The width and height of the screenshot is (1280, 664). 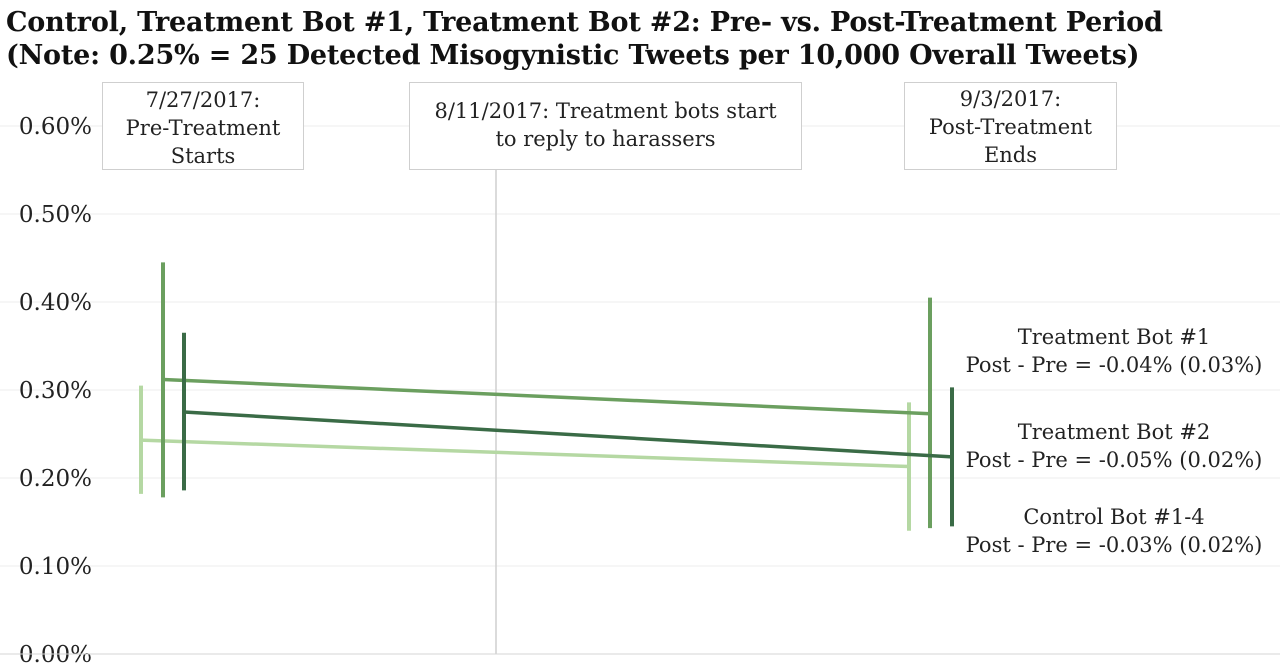 I want to click on annotation-pre-start-line3: Starts, so click(x=203, y=156).